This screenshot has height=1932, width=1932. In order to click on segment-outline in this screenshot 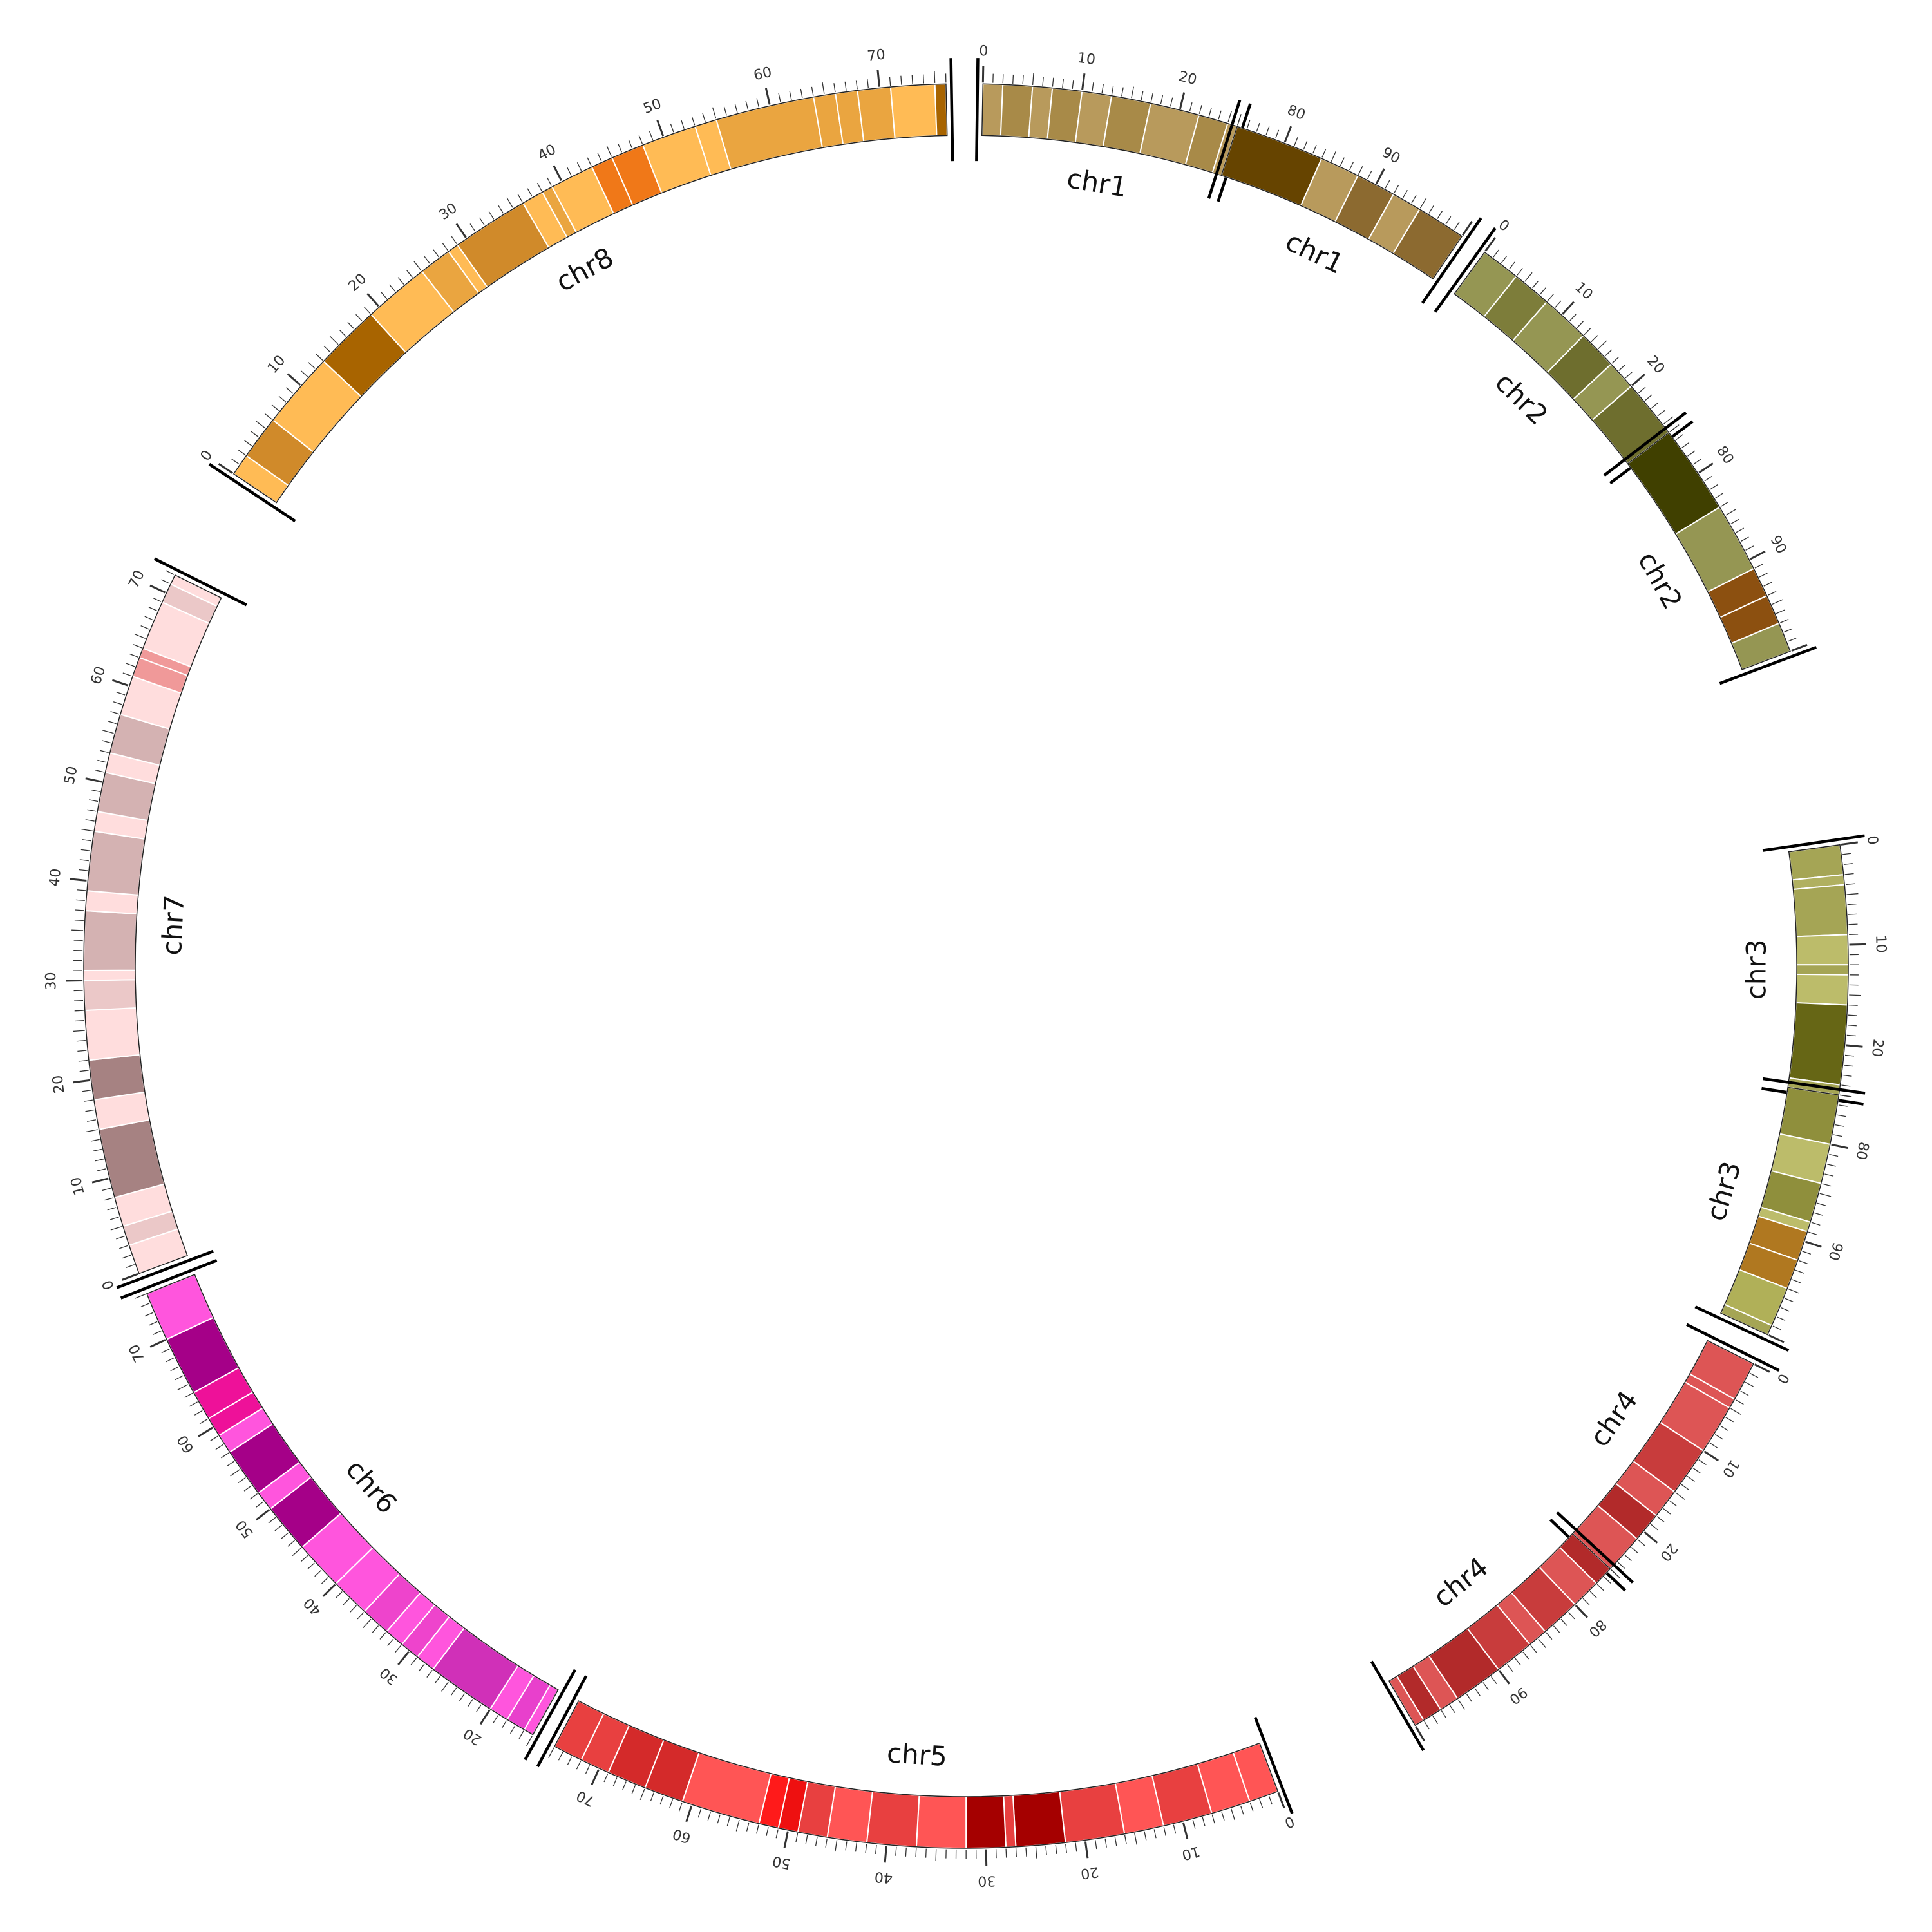, I will do `click(916, 1774)`.